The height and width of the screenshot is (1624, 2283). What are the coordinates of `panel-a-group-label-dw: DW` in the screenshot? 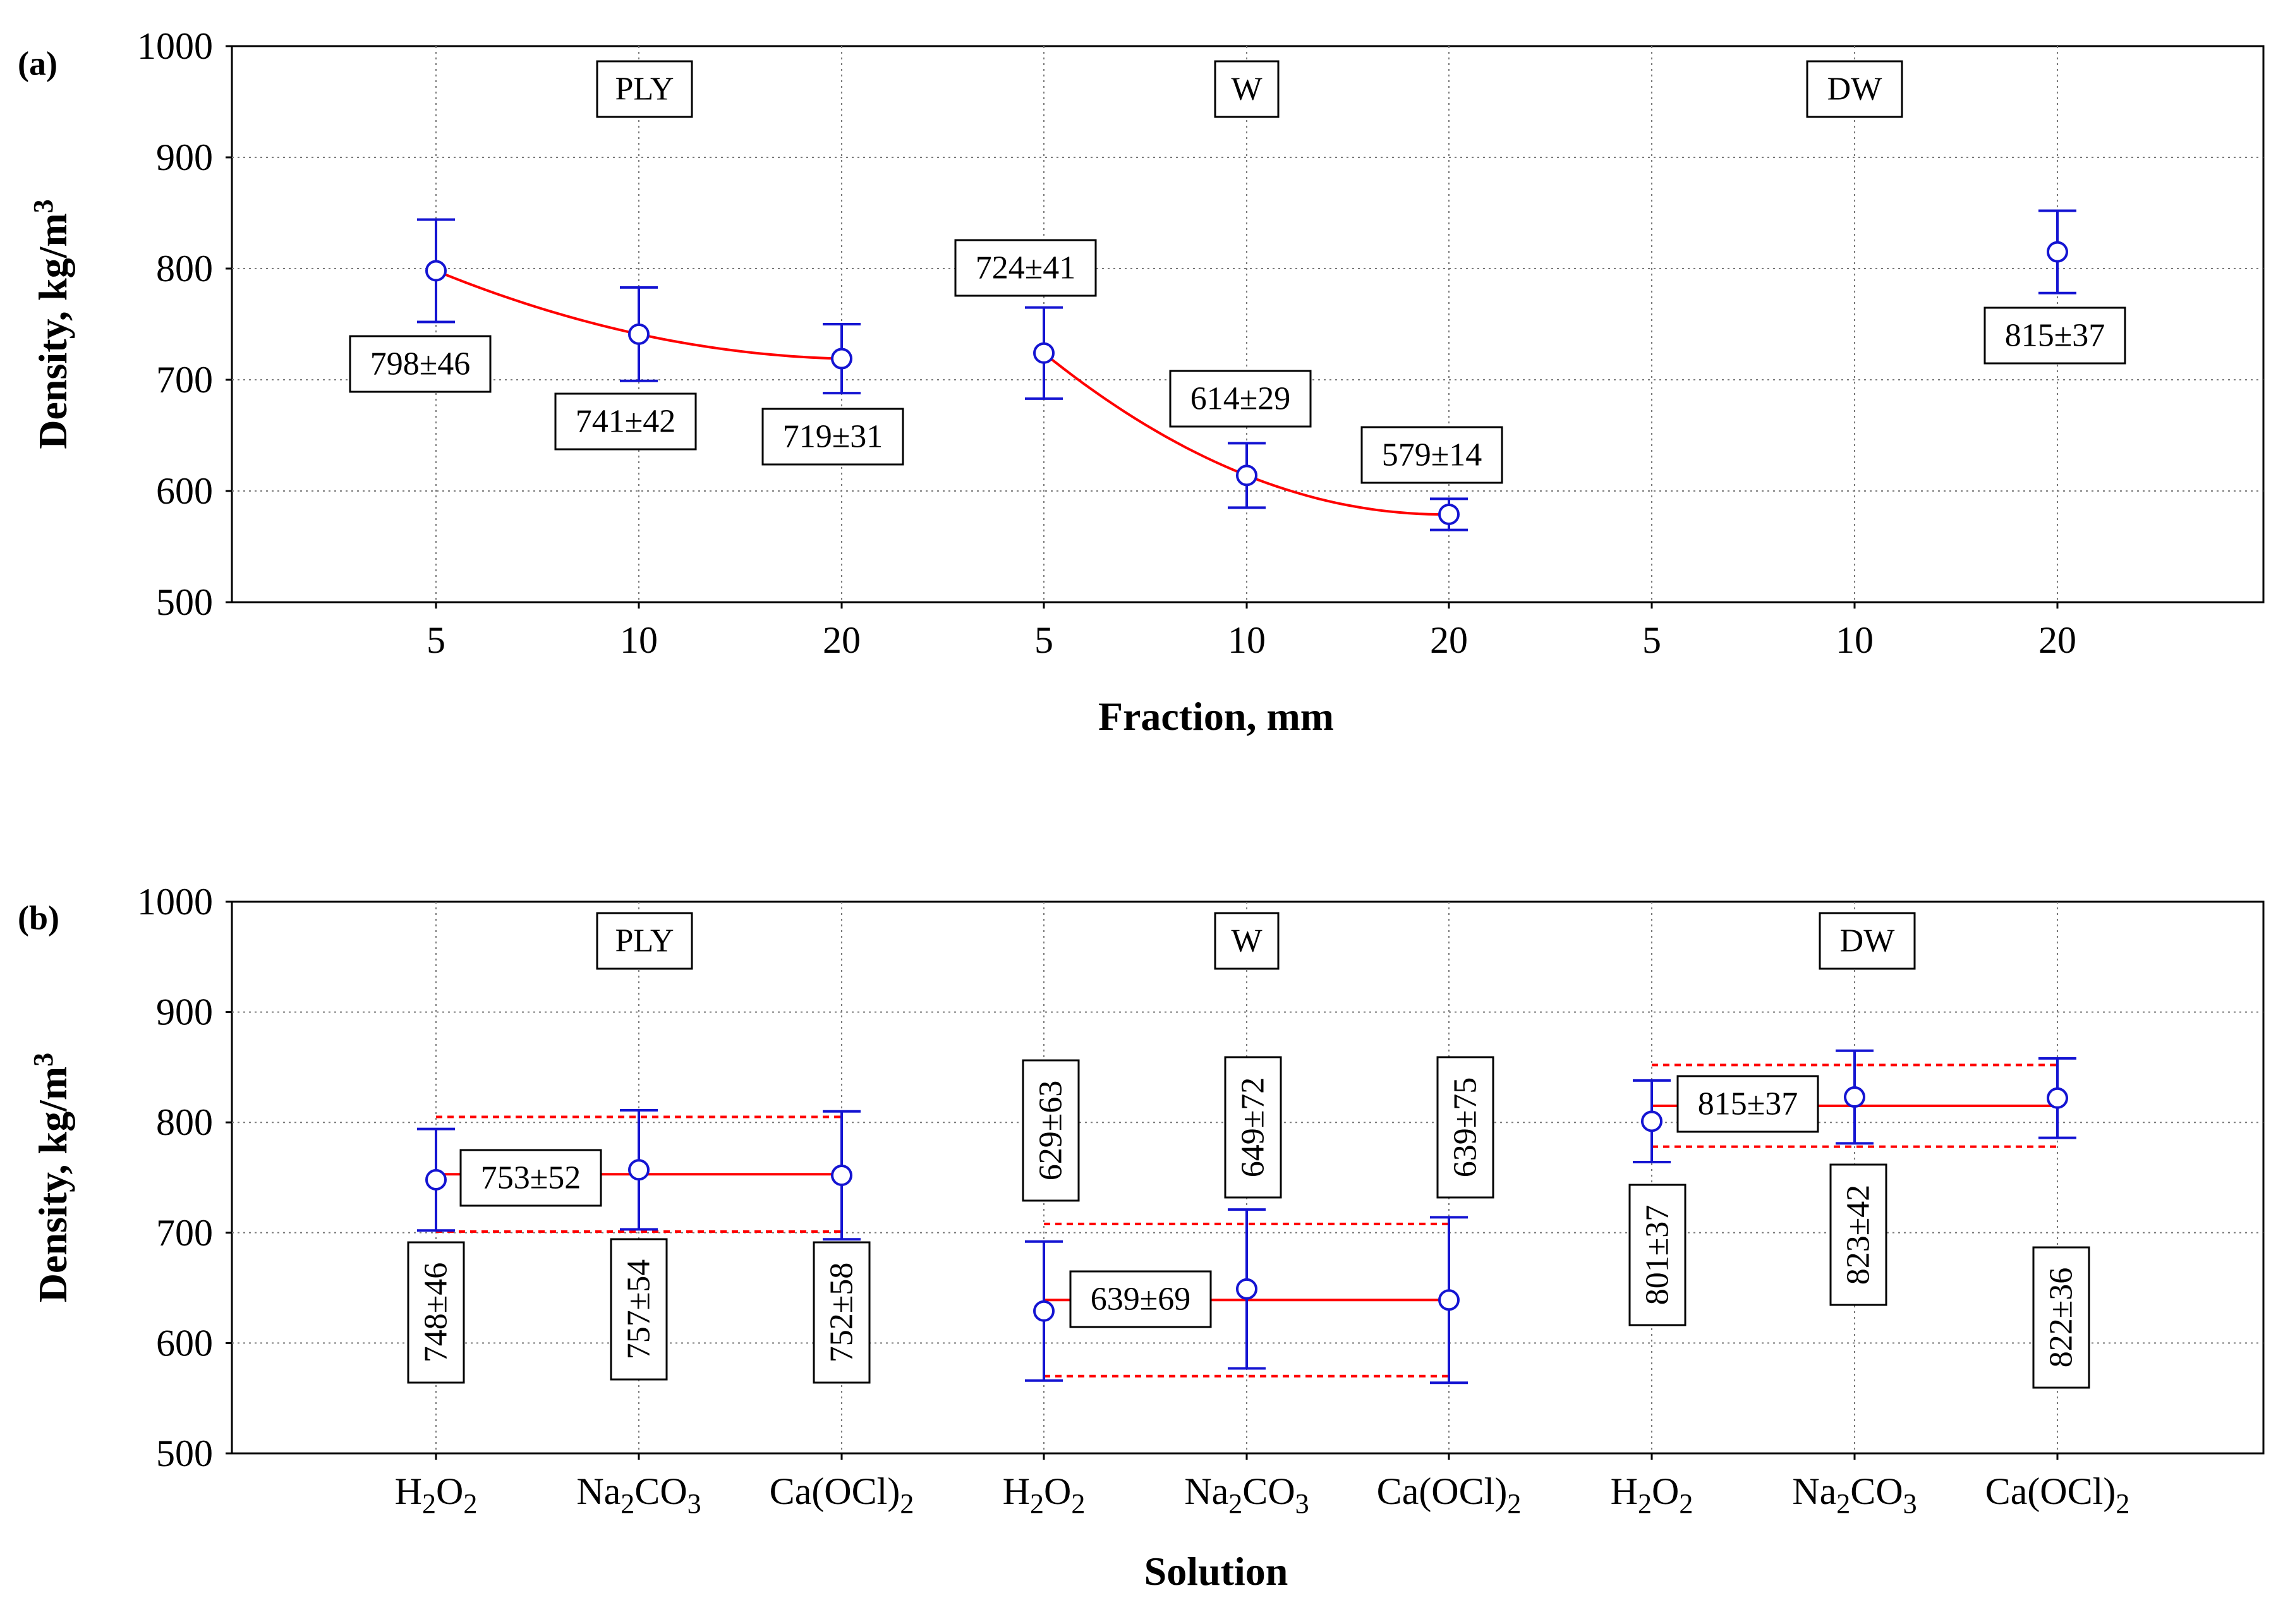 It's located at (1855, 89).